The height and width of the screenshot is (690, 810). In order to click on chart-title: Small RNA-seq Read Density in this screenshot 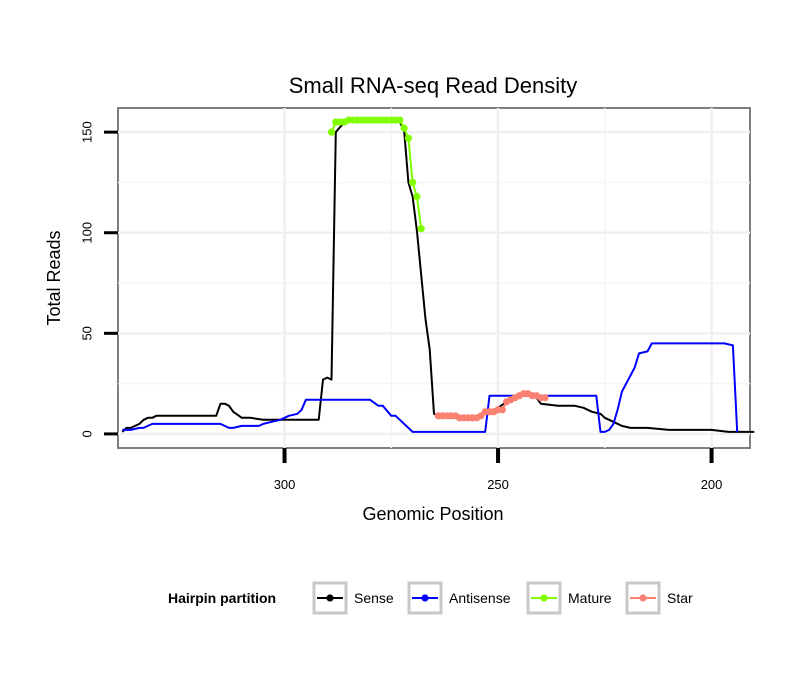, I will do `click(433, 85)`.